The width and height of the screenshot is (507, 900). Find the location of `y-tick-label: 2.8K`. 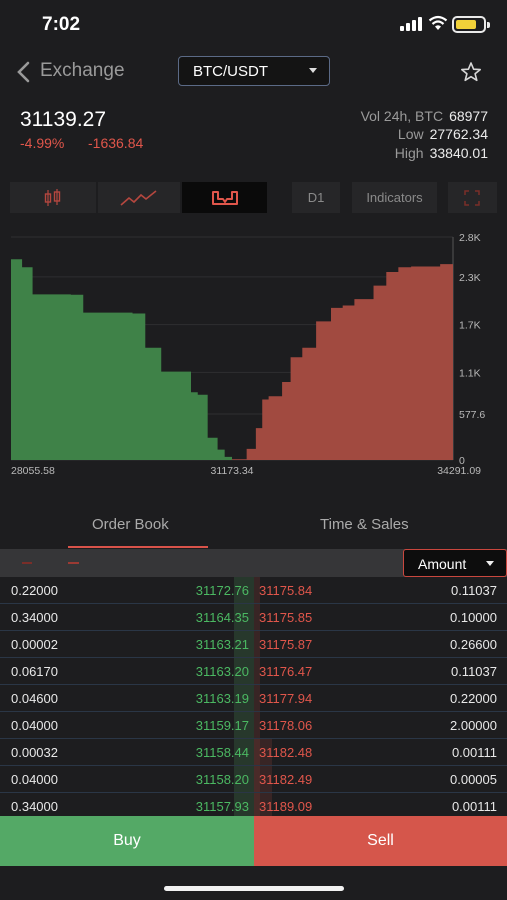

y-tick-label: 2.8K is located at coordinates (470, 238).